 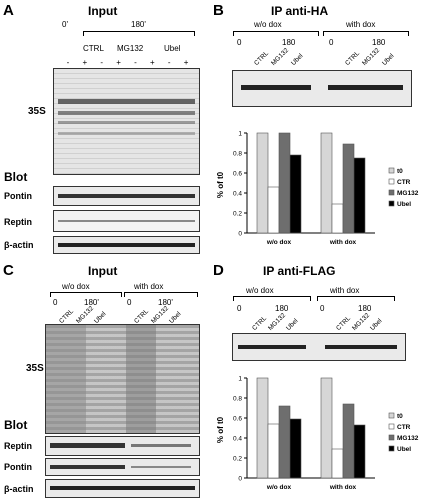 What do you see at coordinates (289, 42) in the screenshot?
I see `panel-b-t180-left: 180` at bounding box center [289, 42].